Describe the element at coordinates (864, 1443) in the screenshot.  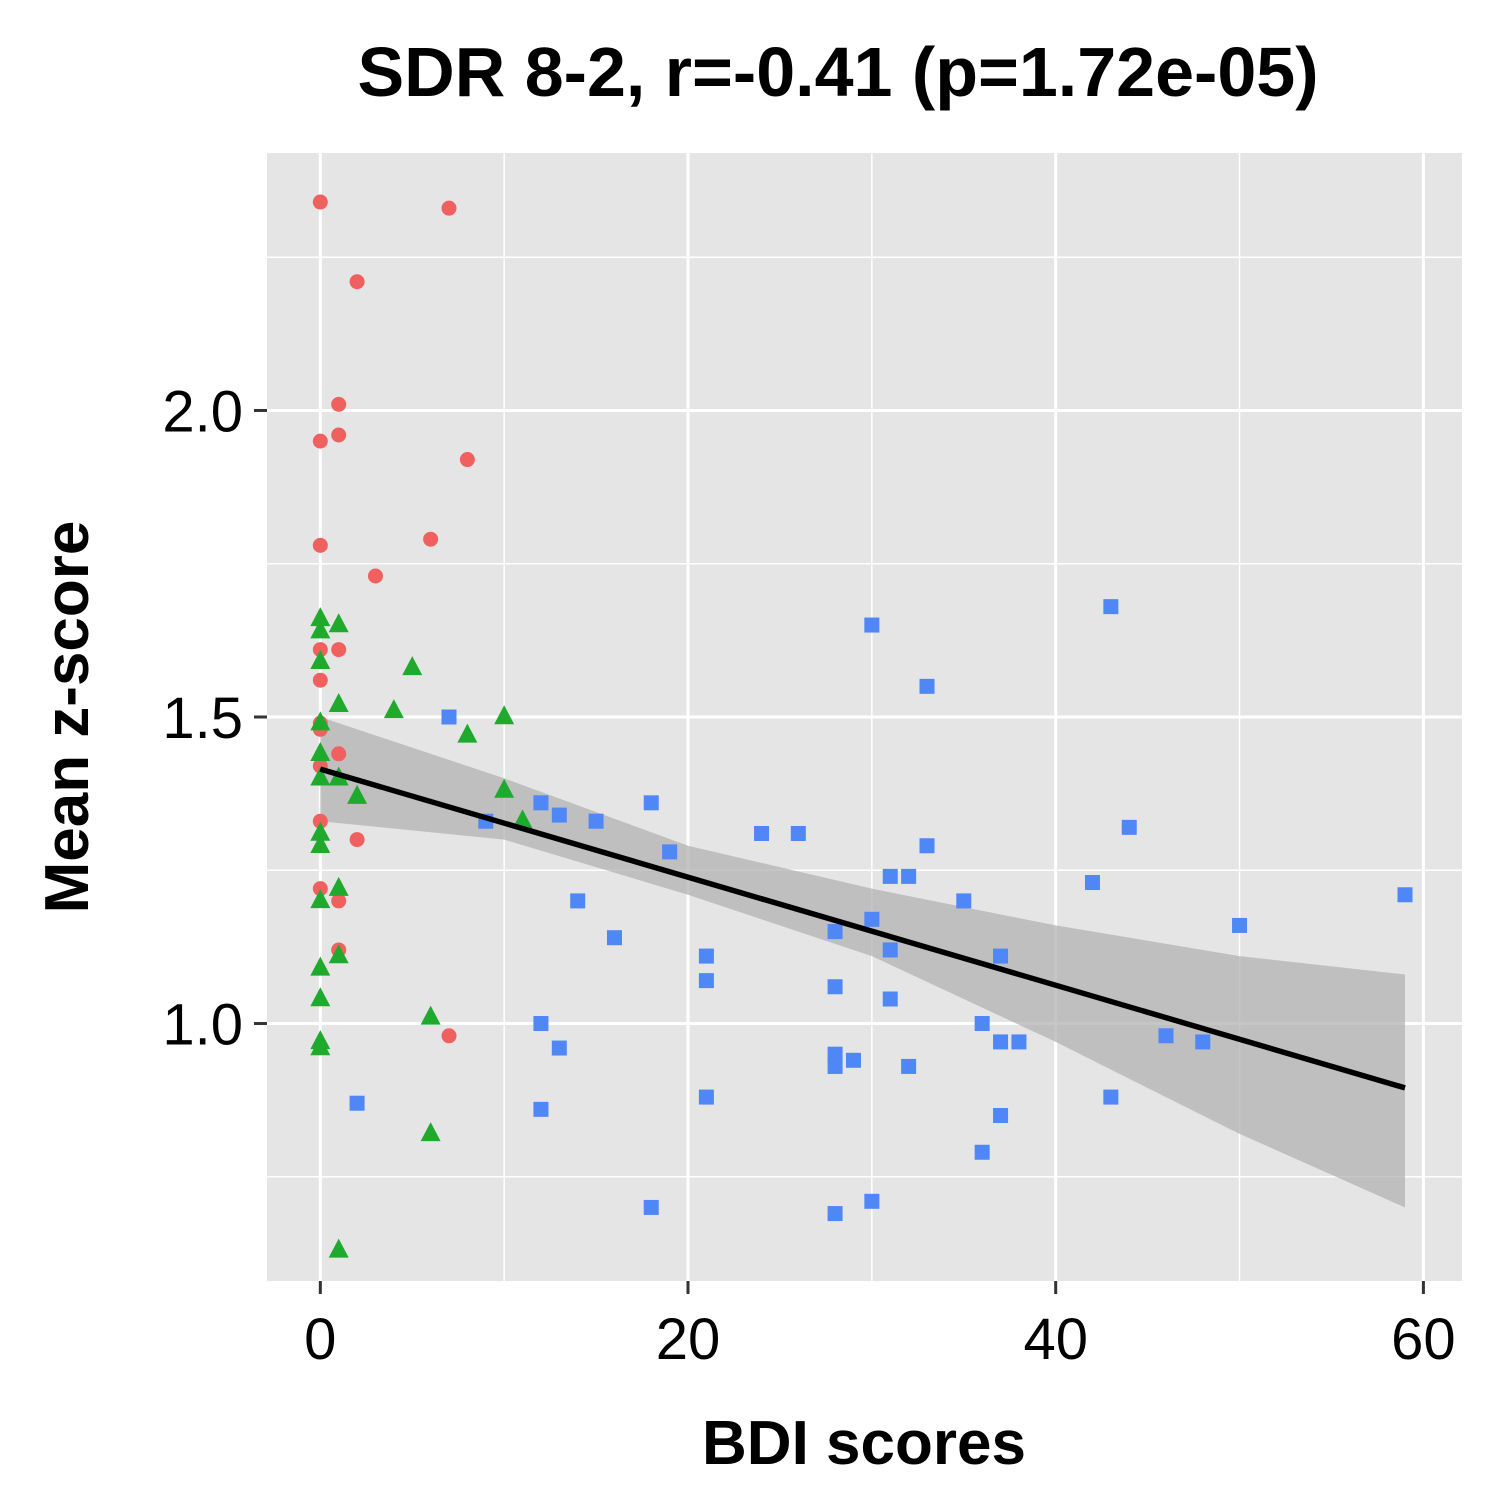
I see `x-axis-title: BDI scores` at that location.